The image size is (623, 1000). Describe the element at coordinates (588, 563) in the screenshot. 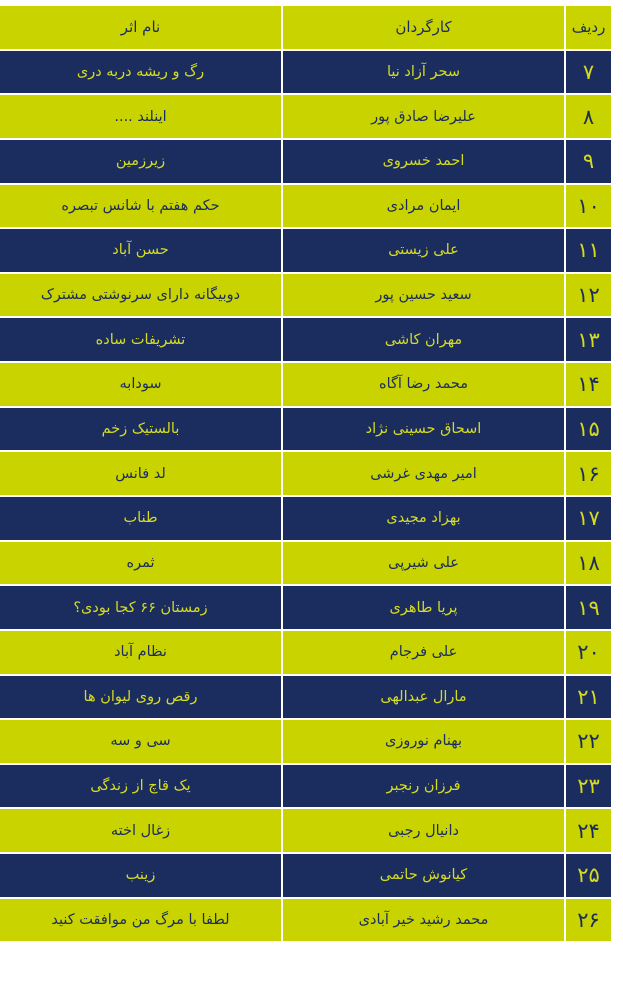

I see `rank-cell: ۱۸` at that location.